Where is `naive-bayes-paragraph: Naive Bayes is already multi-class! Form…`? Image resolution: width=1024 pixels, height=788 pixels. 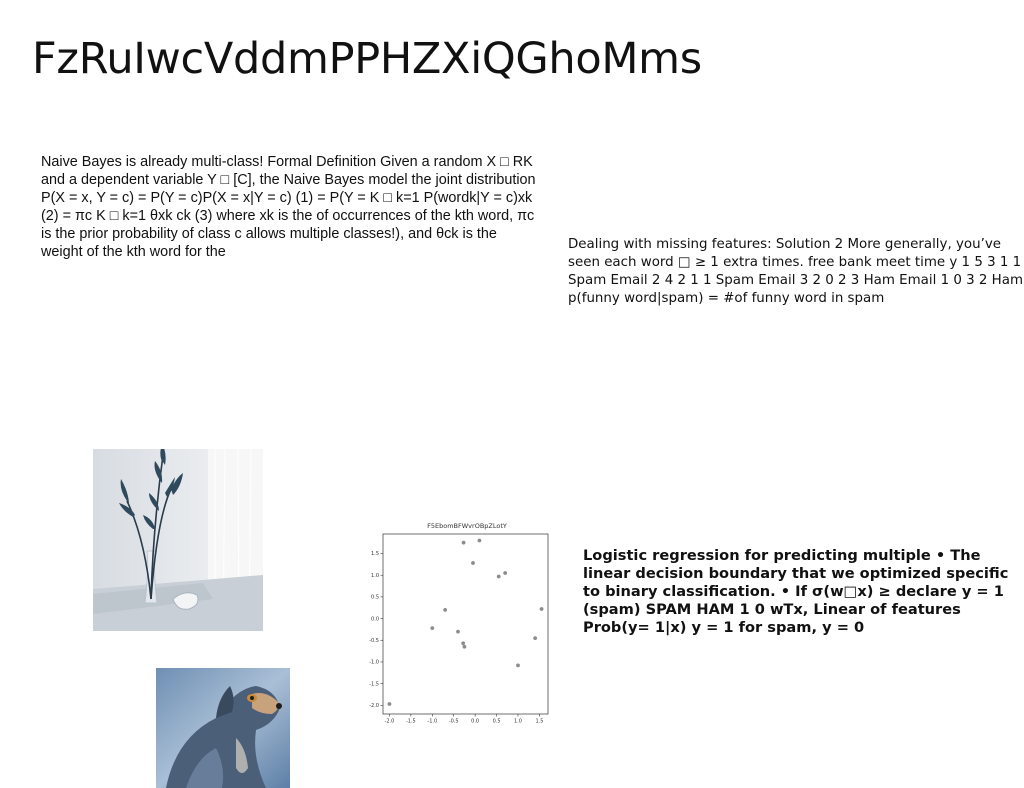
naive-bayes-paragraph: Naive Bayes is already multi-class! Form… is located at coordinates (288, 207).